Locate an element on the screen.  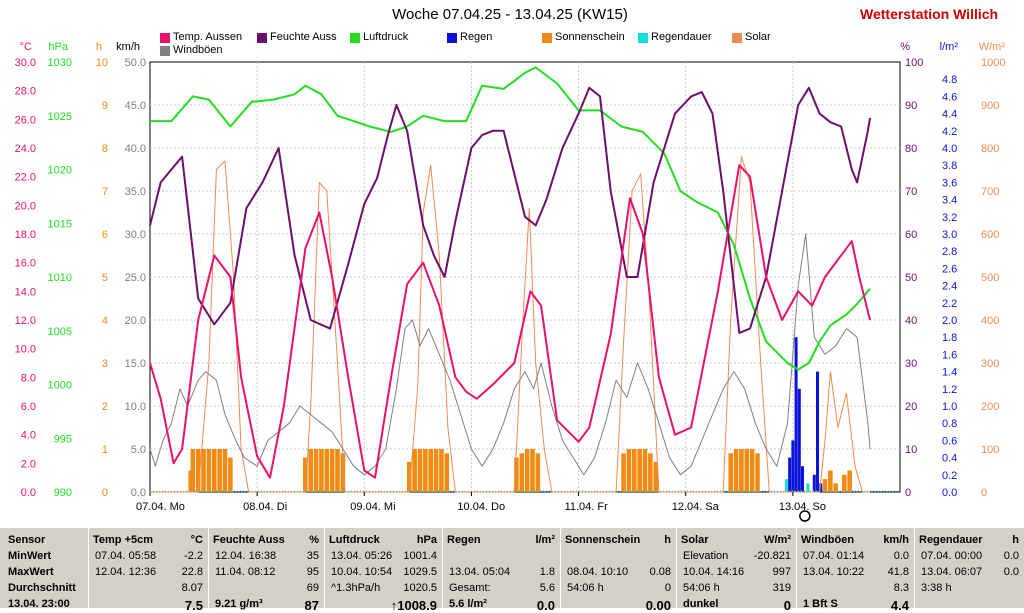
cell-text: 5.6 l/m² is located at coordinates (468, 604).